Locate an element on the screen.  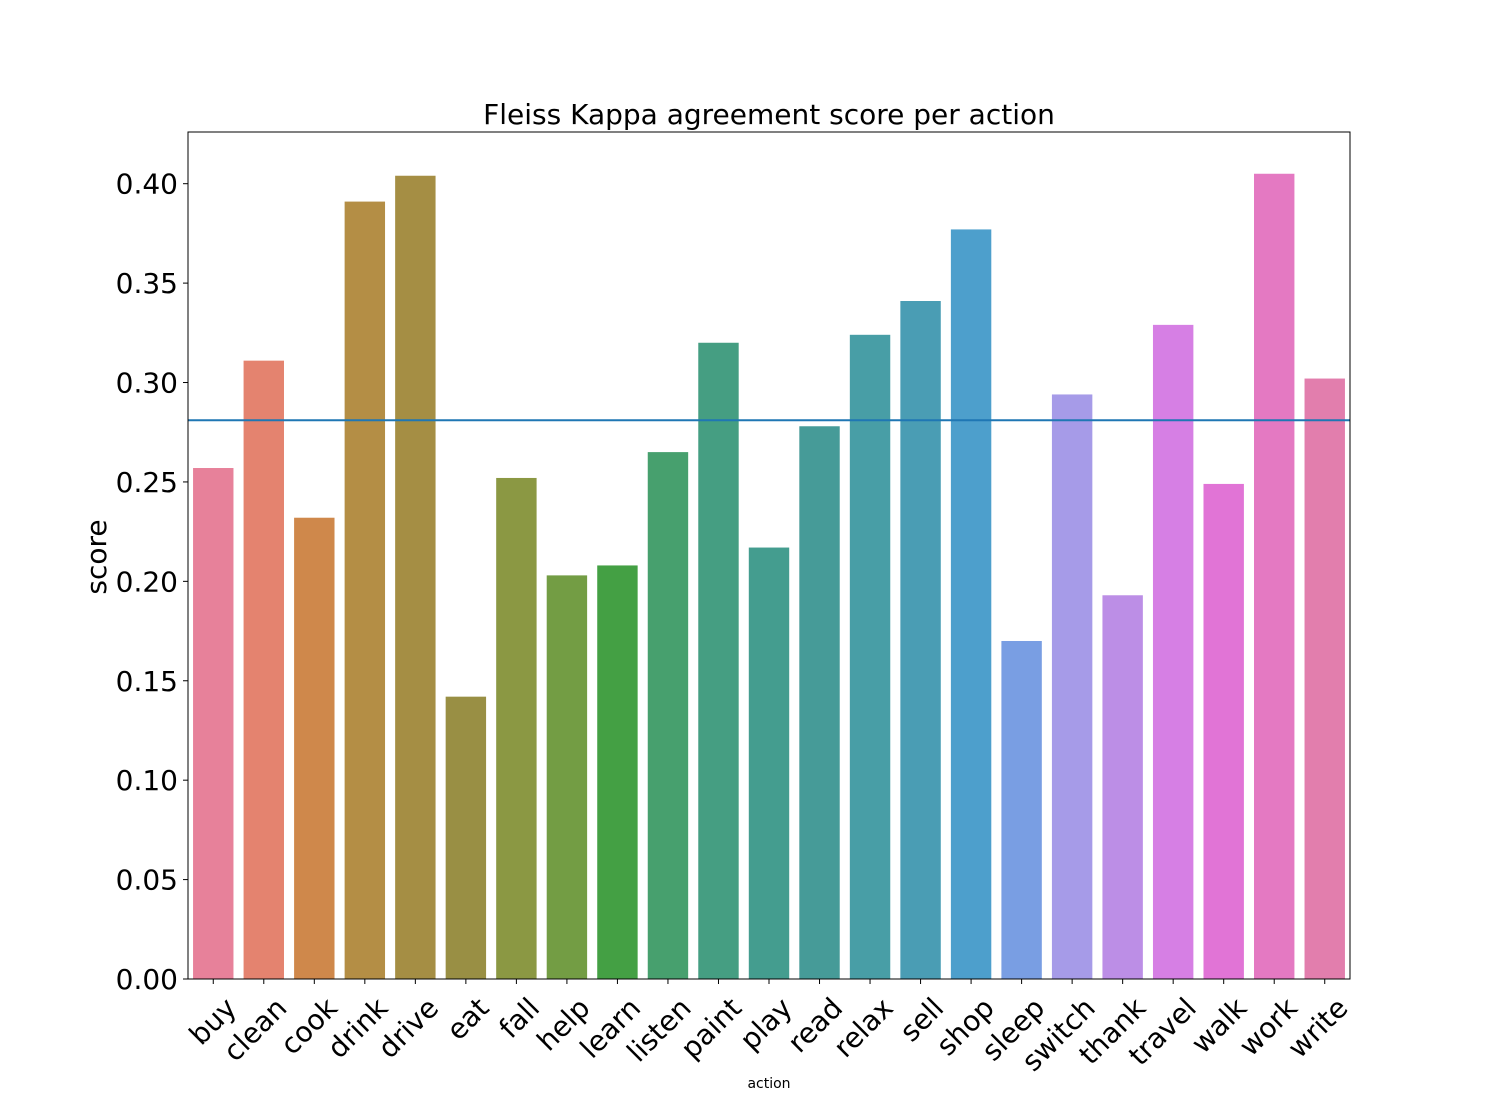
bar-write is located at coordinates (1324, 679).